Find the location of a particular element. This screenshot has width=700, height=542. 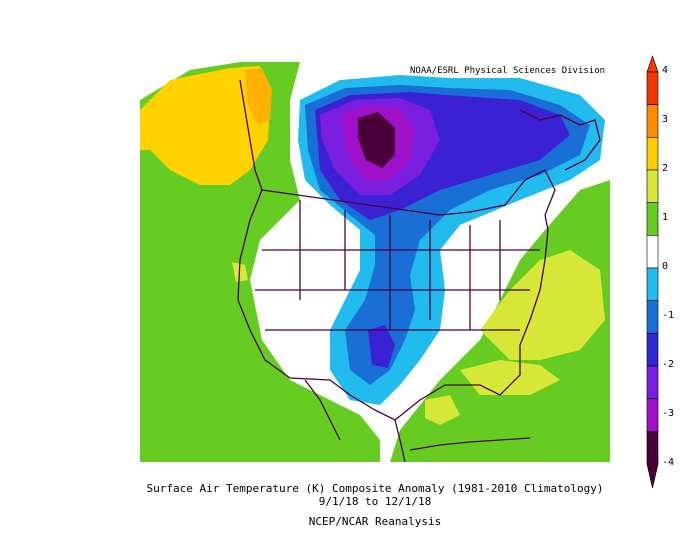

caption-source: NCEP/NCAR Reanalysis is located at coordinates (375, 521).